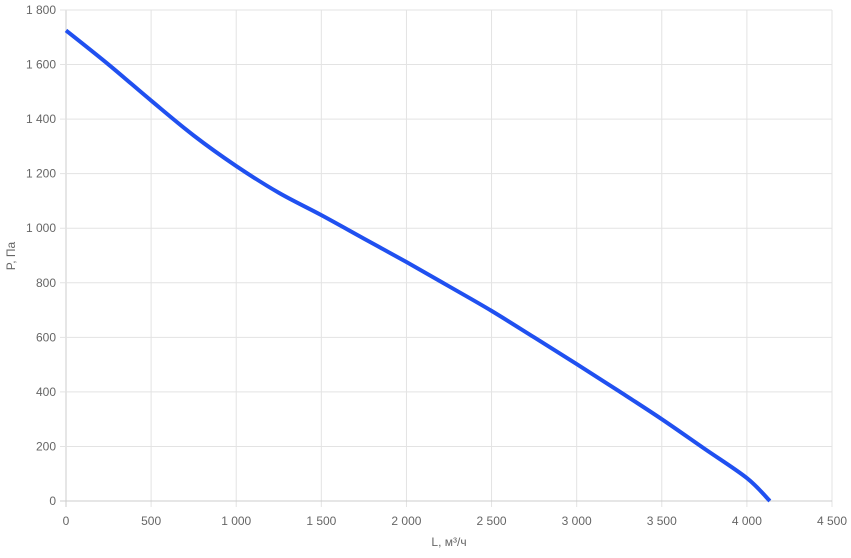 This screenshot has height=558, width=851. What do you see at coordinates (406, 521) in the screenshot?
I see `x-tick-label: 2 000` at bounding box center [406, 521].